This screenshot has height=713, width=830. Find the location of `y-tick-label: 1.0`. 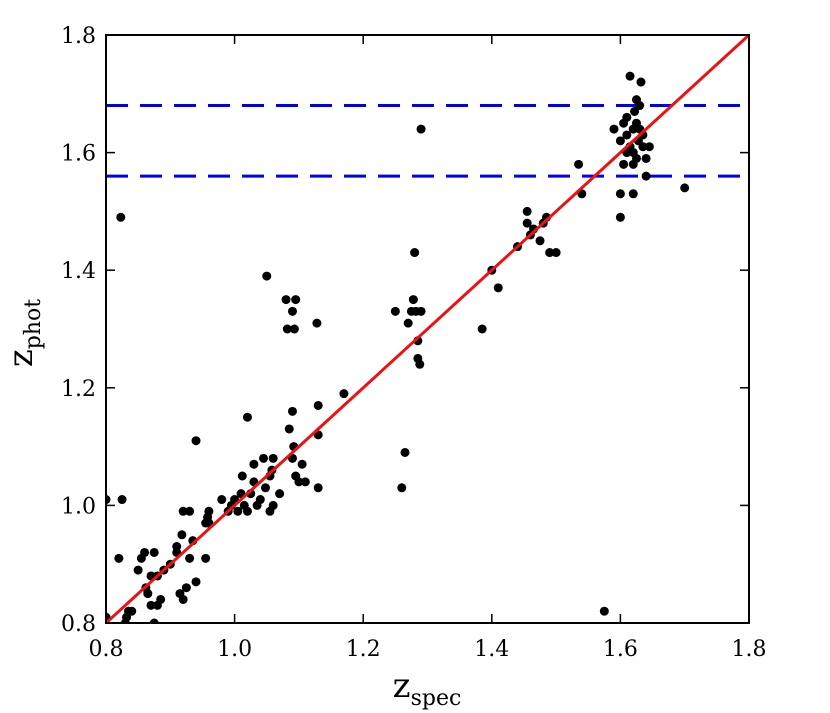

y-tick-label: 1.0 is located at coordinates (78, 506).